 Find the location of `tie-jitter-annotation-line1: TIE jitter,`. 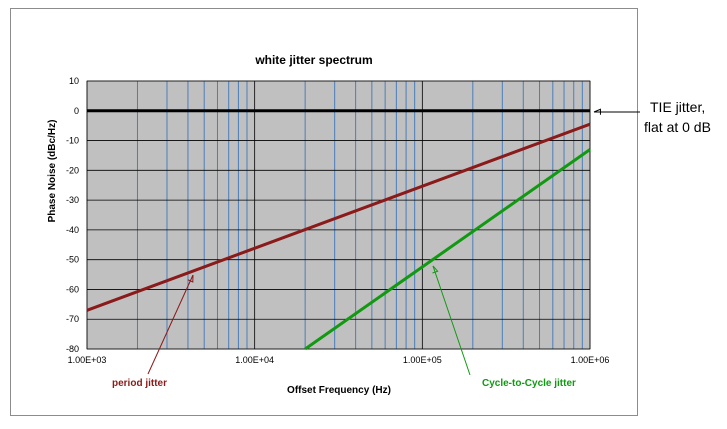

tie-jitter-annotation-line1: TIE jitter, is located at coordinates (677, 107).